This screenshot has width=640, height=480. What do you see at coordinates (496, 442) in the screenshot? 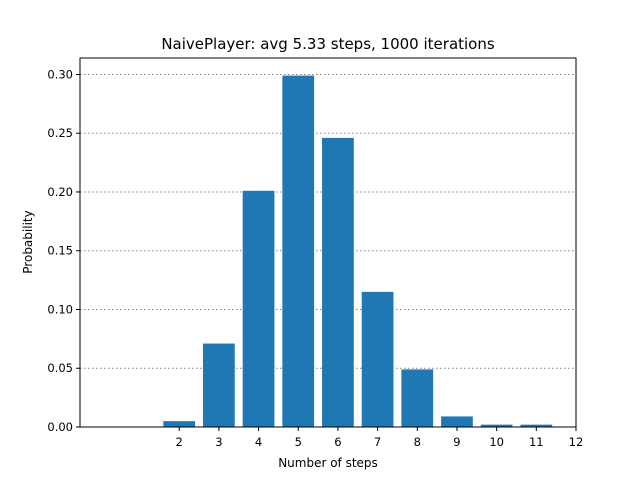
I see `x-tick-label: 10` at bounding box center [496, 442].